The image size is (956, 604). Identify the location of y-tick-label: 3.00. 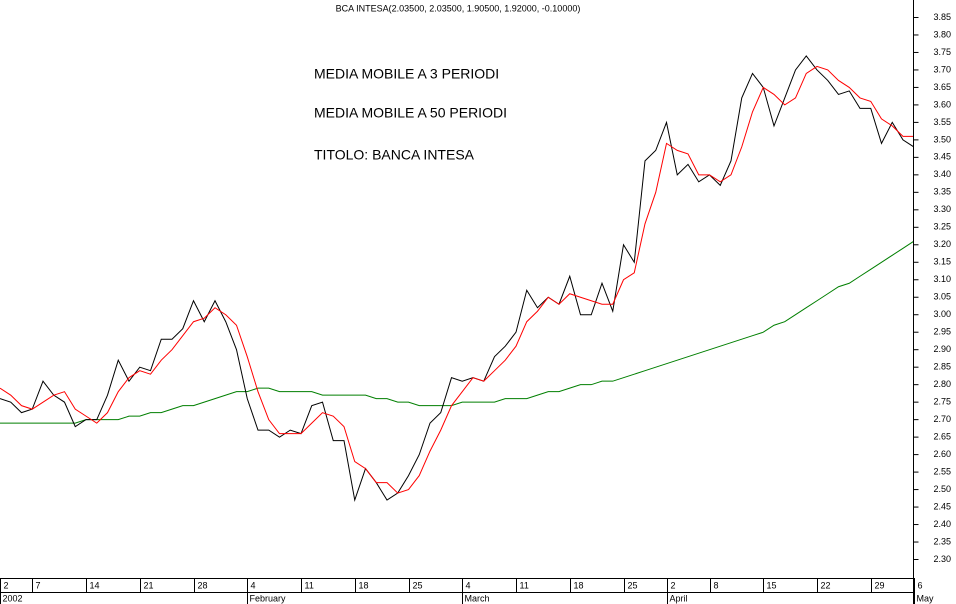
(943, 314).